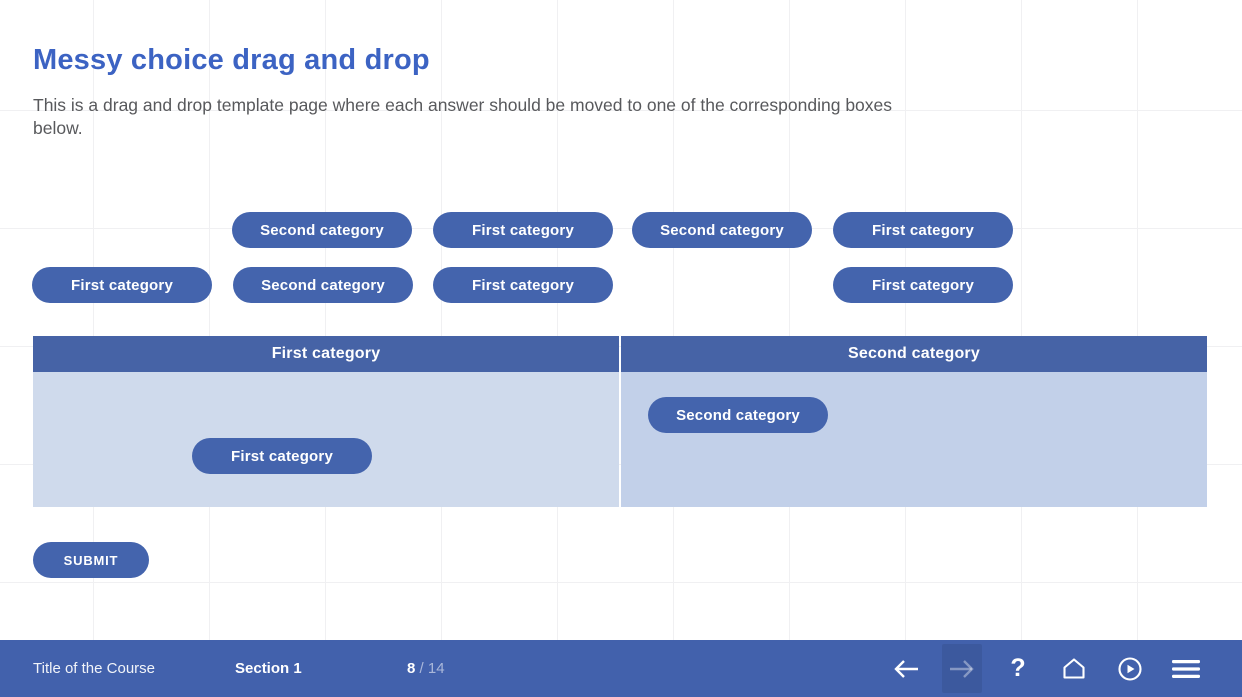 The height and width of the screenshot is (697, 1242). I want to click on back-button, so click(906, 668).